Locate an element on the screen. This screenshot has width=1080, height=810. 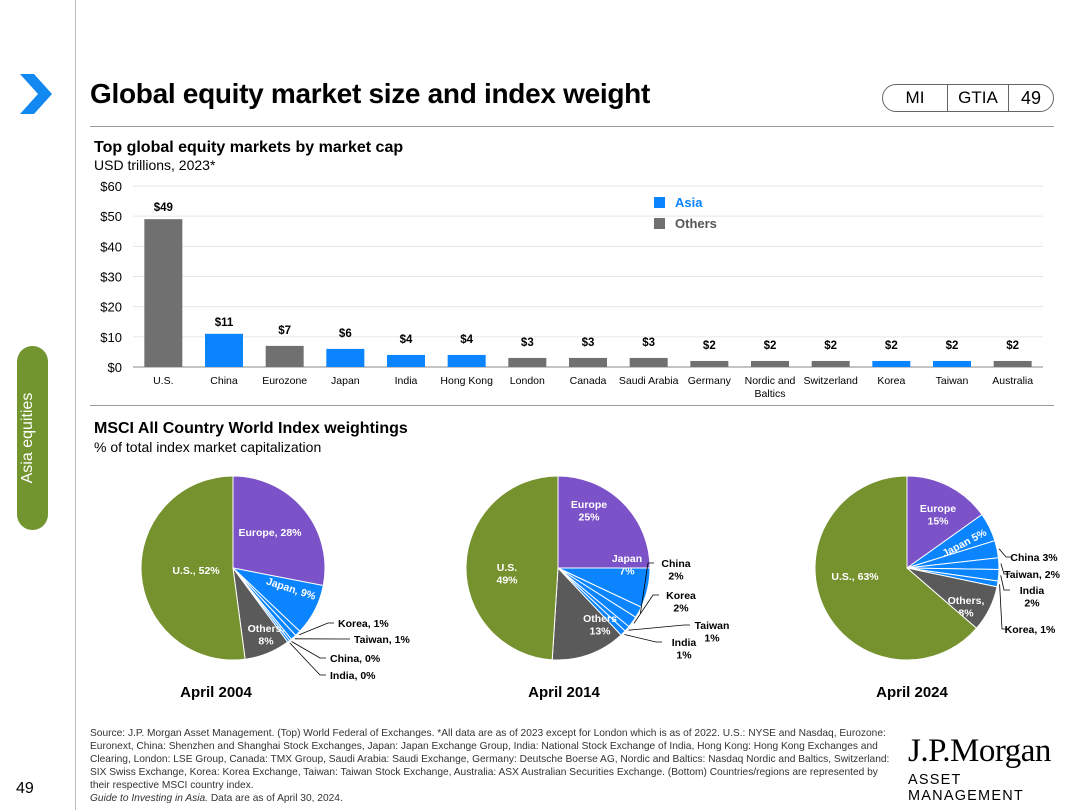
pie-slice-label: U.S., 52% is located at coordinates (196, 571).